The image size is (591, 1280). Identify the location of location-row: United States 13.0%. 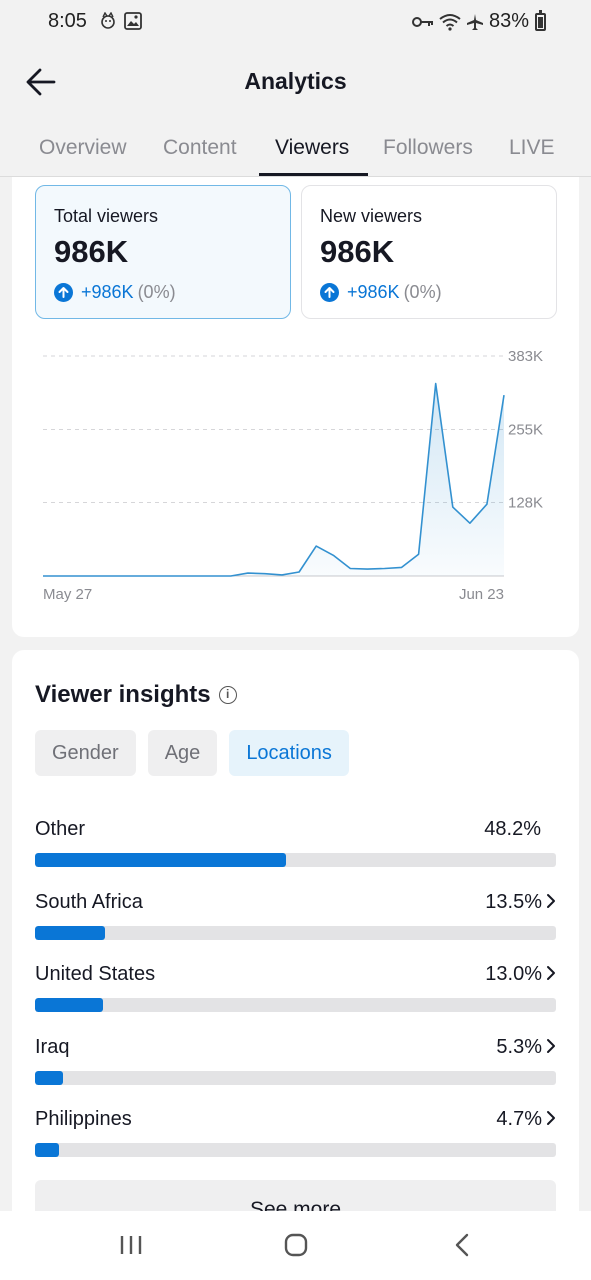
(295, 993).